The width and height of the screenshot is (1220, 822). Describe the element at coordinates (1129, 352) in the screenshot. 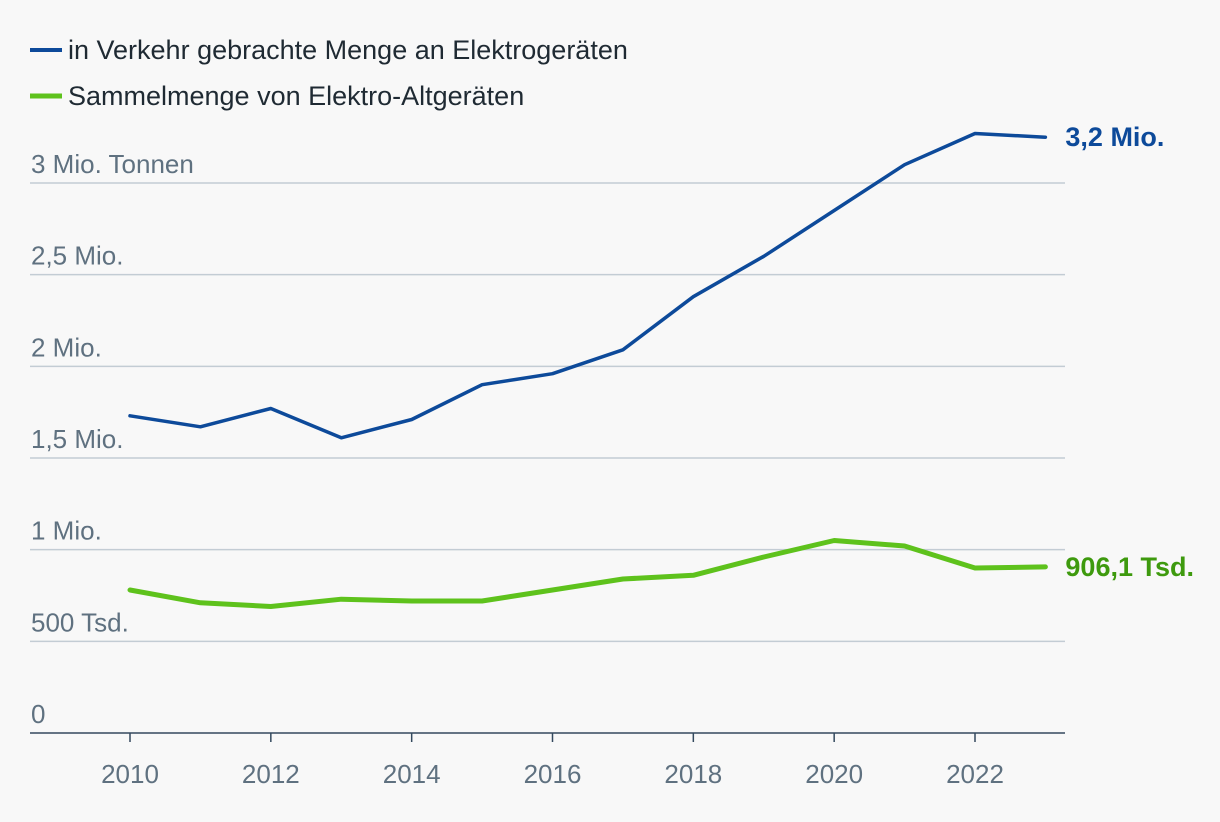

I see `end-labels: 3,2 Mio. 906,1 Tsd.` at that location.